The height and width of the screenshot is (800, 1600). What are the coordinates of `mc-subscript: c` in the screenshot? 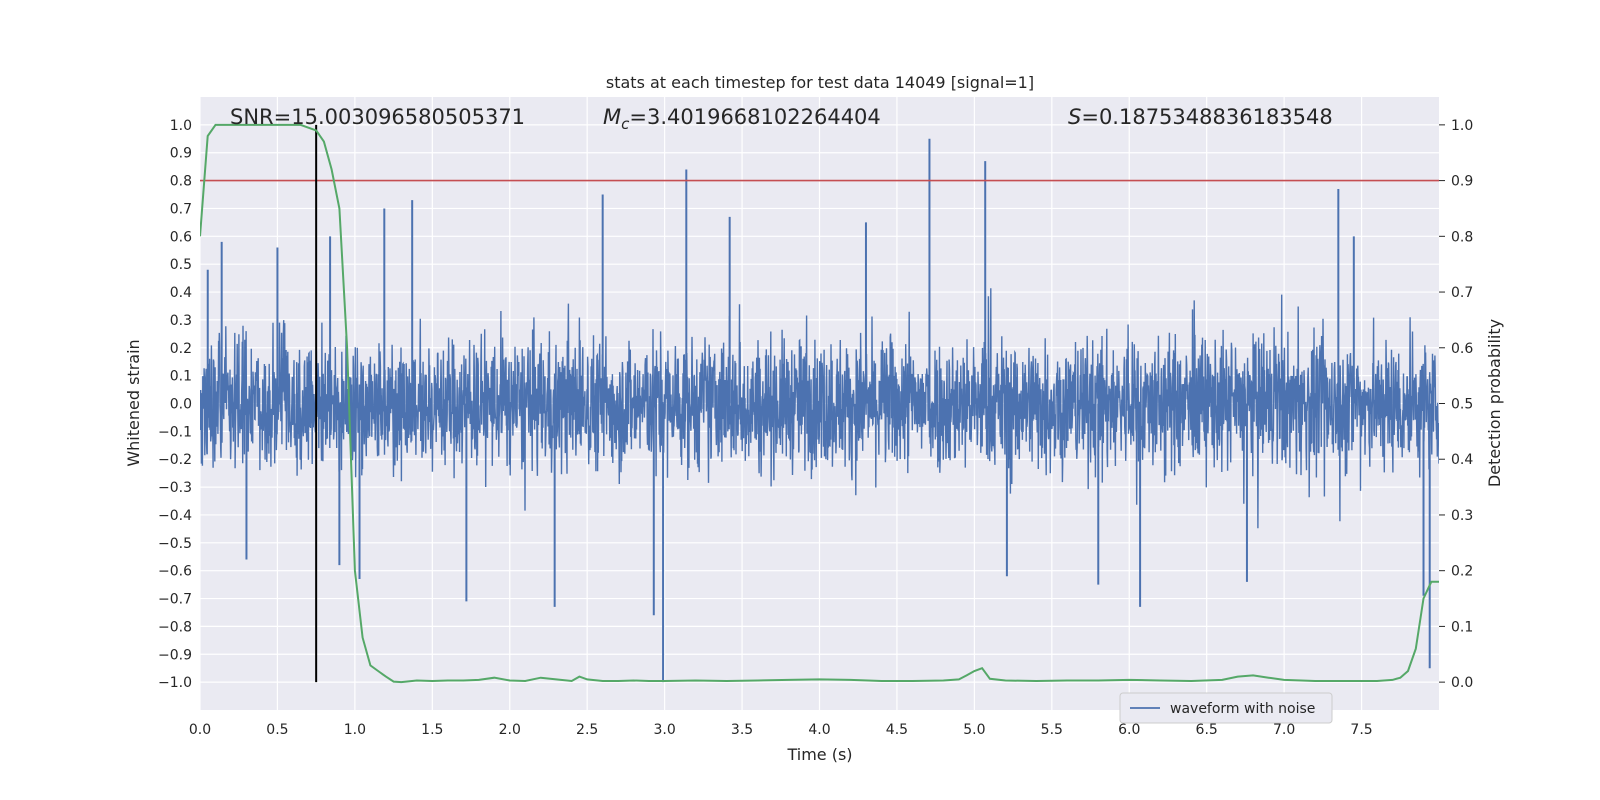 It's located at (625, 124).